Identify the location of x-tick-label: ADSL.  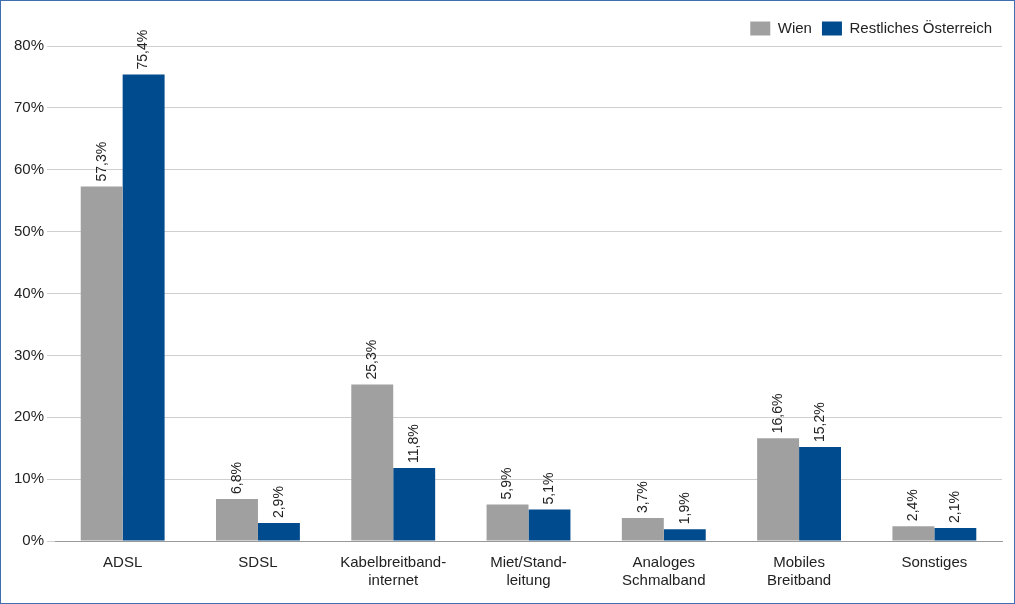
(123, 562).